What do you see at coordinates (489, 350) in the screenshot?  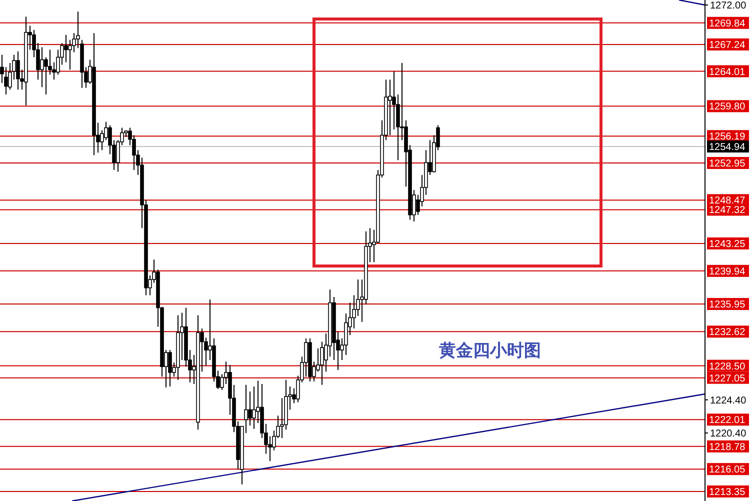 I see `annotation: 黄金四小时图` at bounding box center [489, 350].